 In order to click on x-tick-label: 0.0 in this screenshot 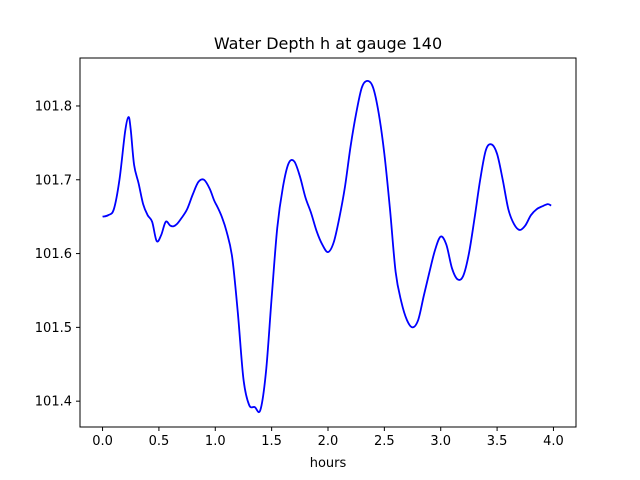, I will do `click(102, 441)`.